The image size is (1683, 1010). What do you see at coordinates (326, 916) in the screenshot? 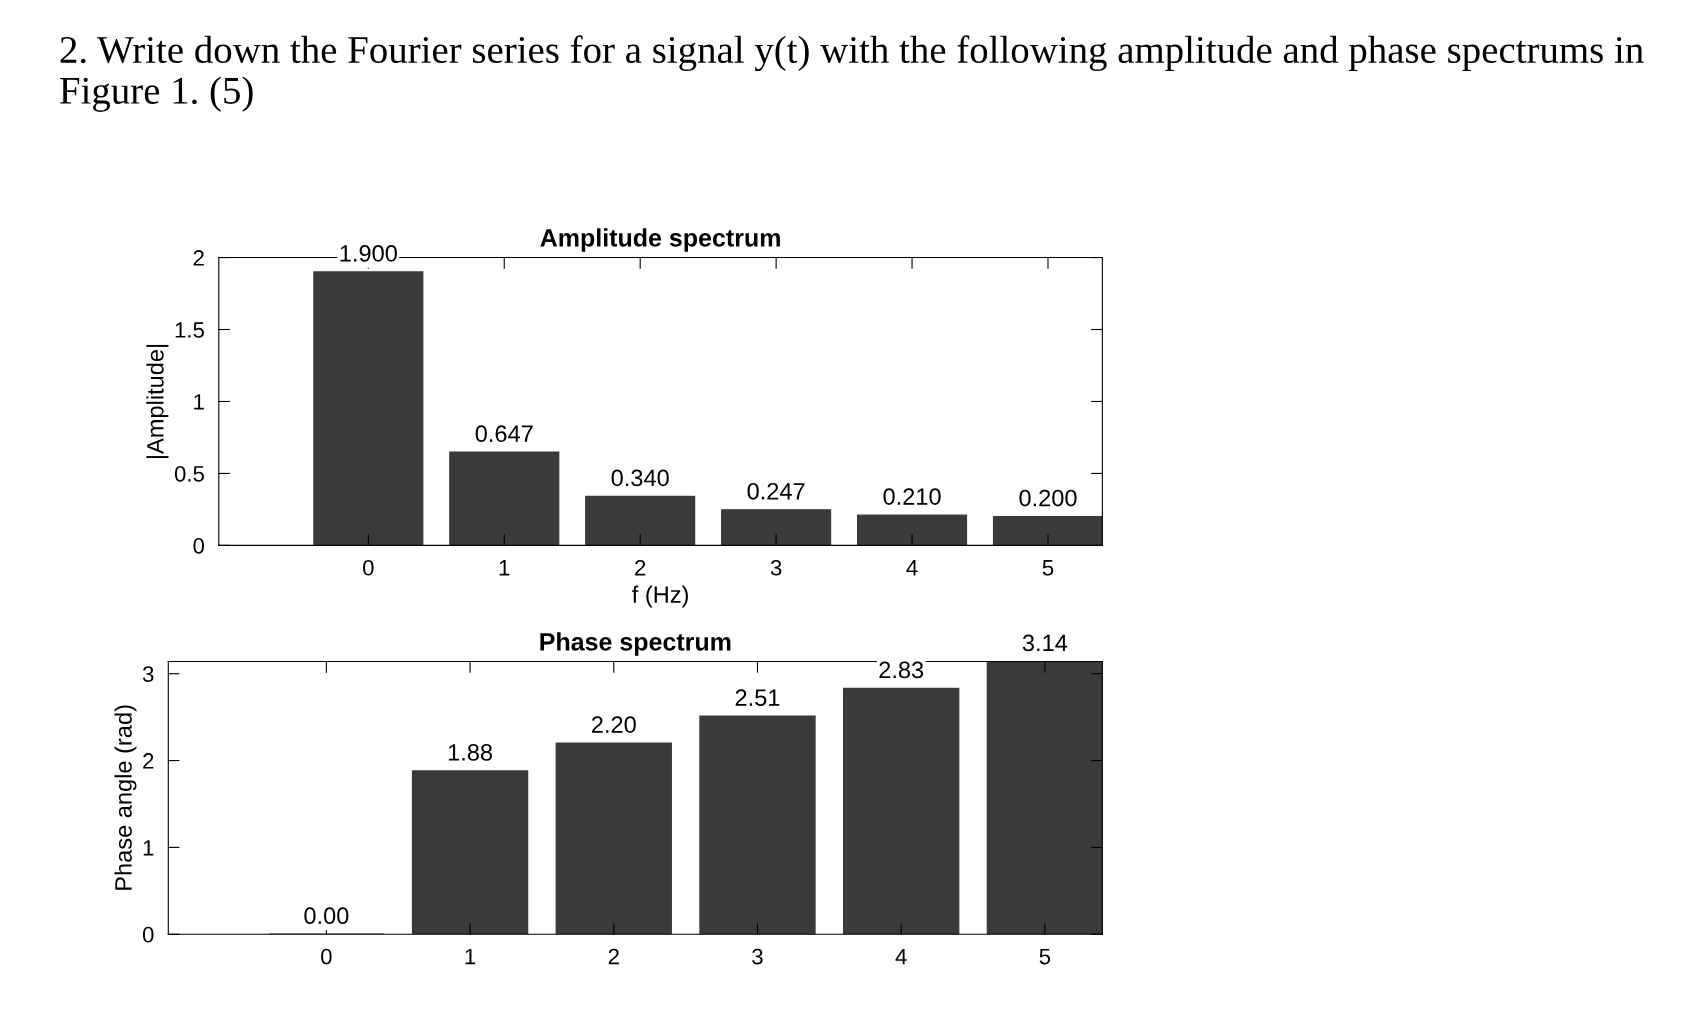
I see `data-label: 0.00` at bounding box center [326, 916].